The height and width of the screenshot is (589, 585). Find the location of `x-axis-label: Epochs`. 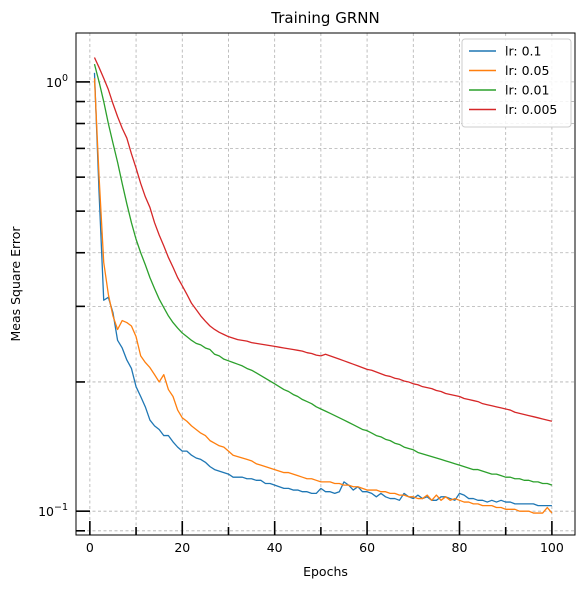

x-axis-label: Epochs is located at coordinates (325, 571).